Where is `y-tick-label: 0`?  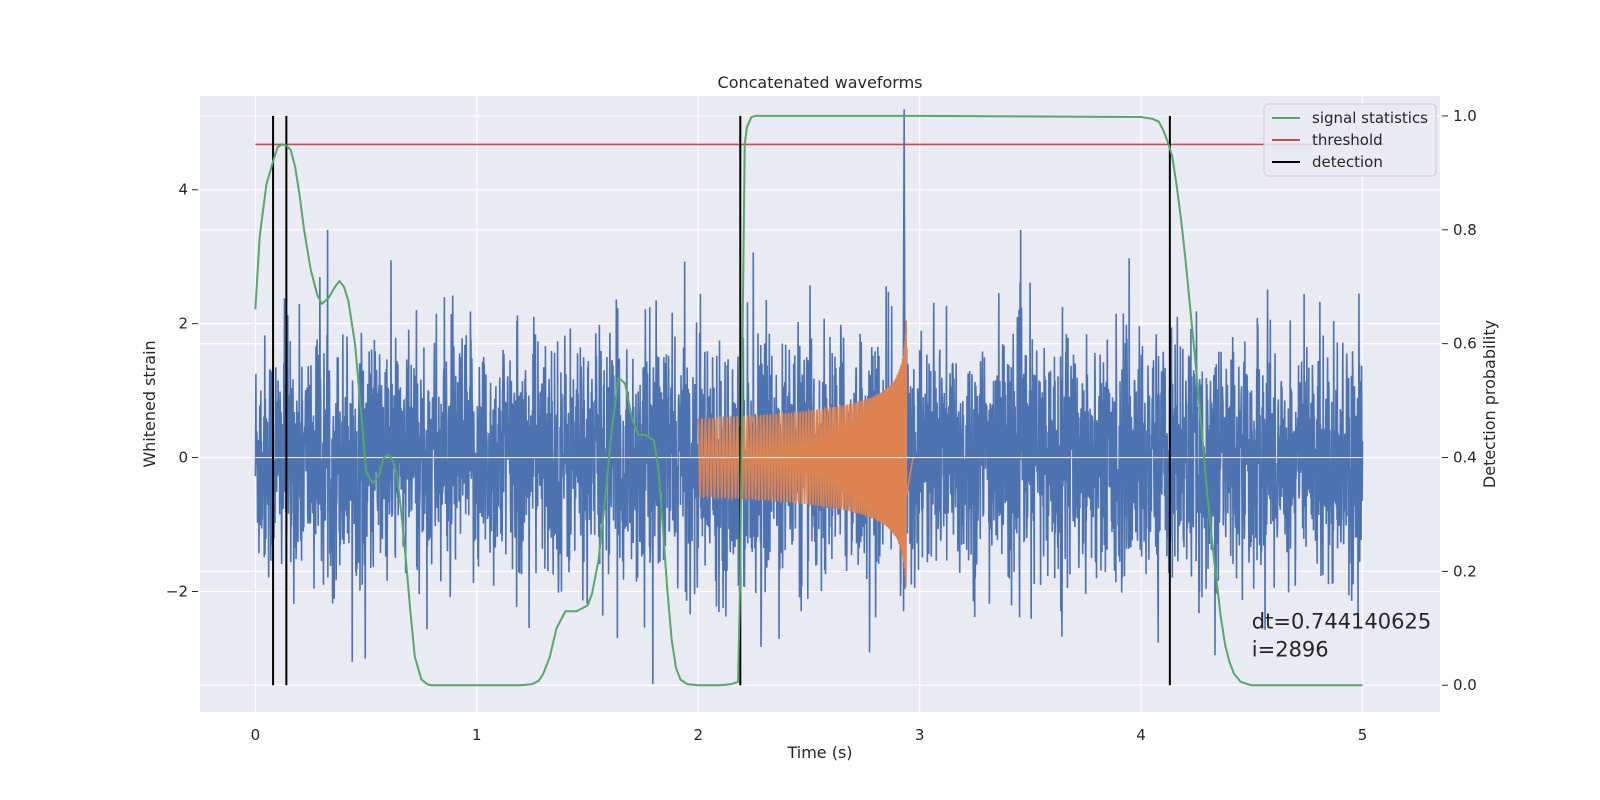
y-tick-label: 0 is located at coordinates (183, 458).